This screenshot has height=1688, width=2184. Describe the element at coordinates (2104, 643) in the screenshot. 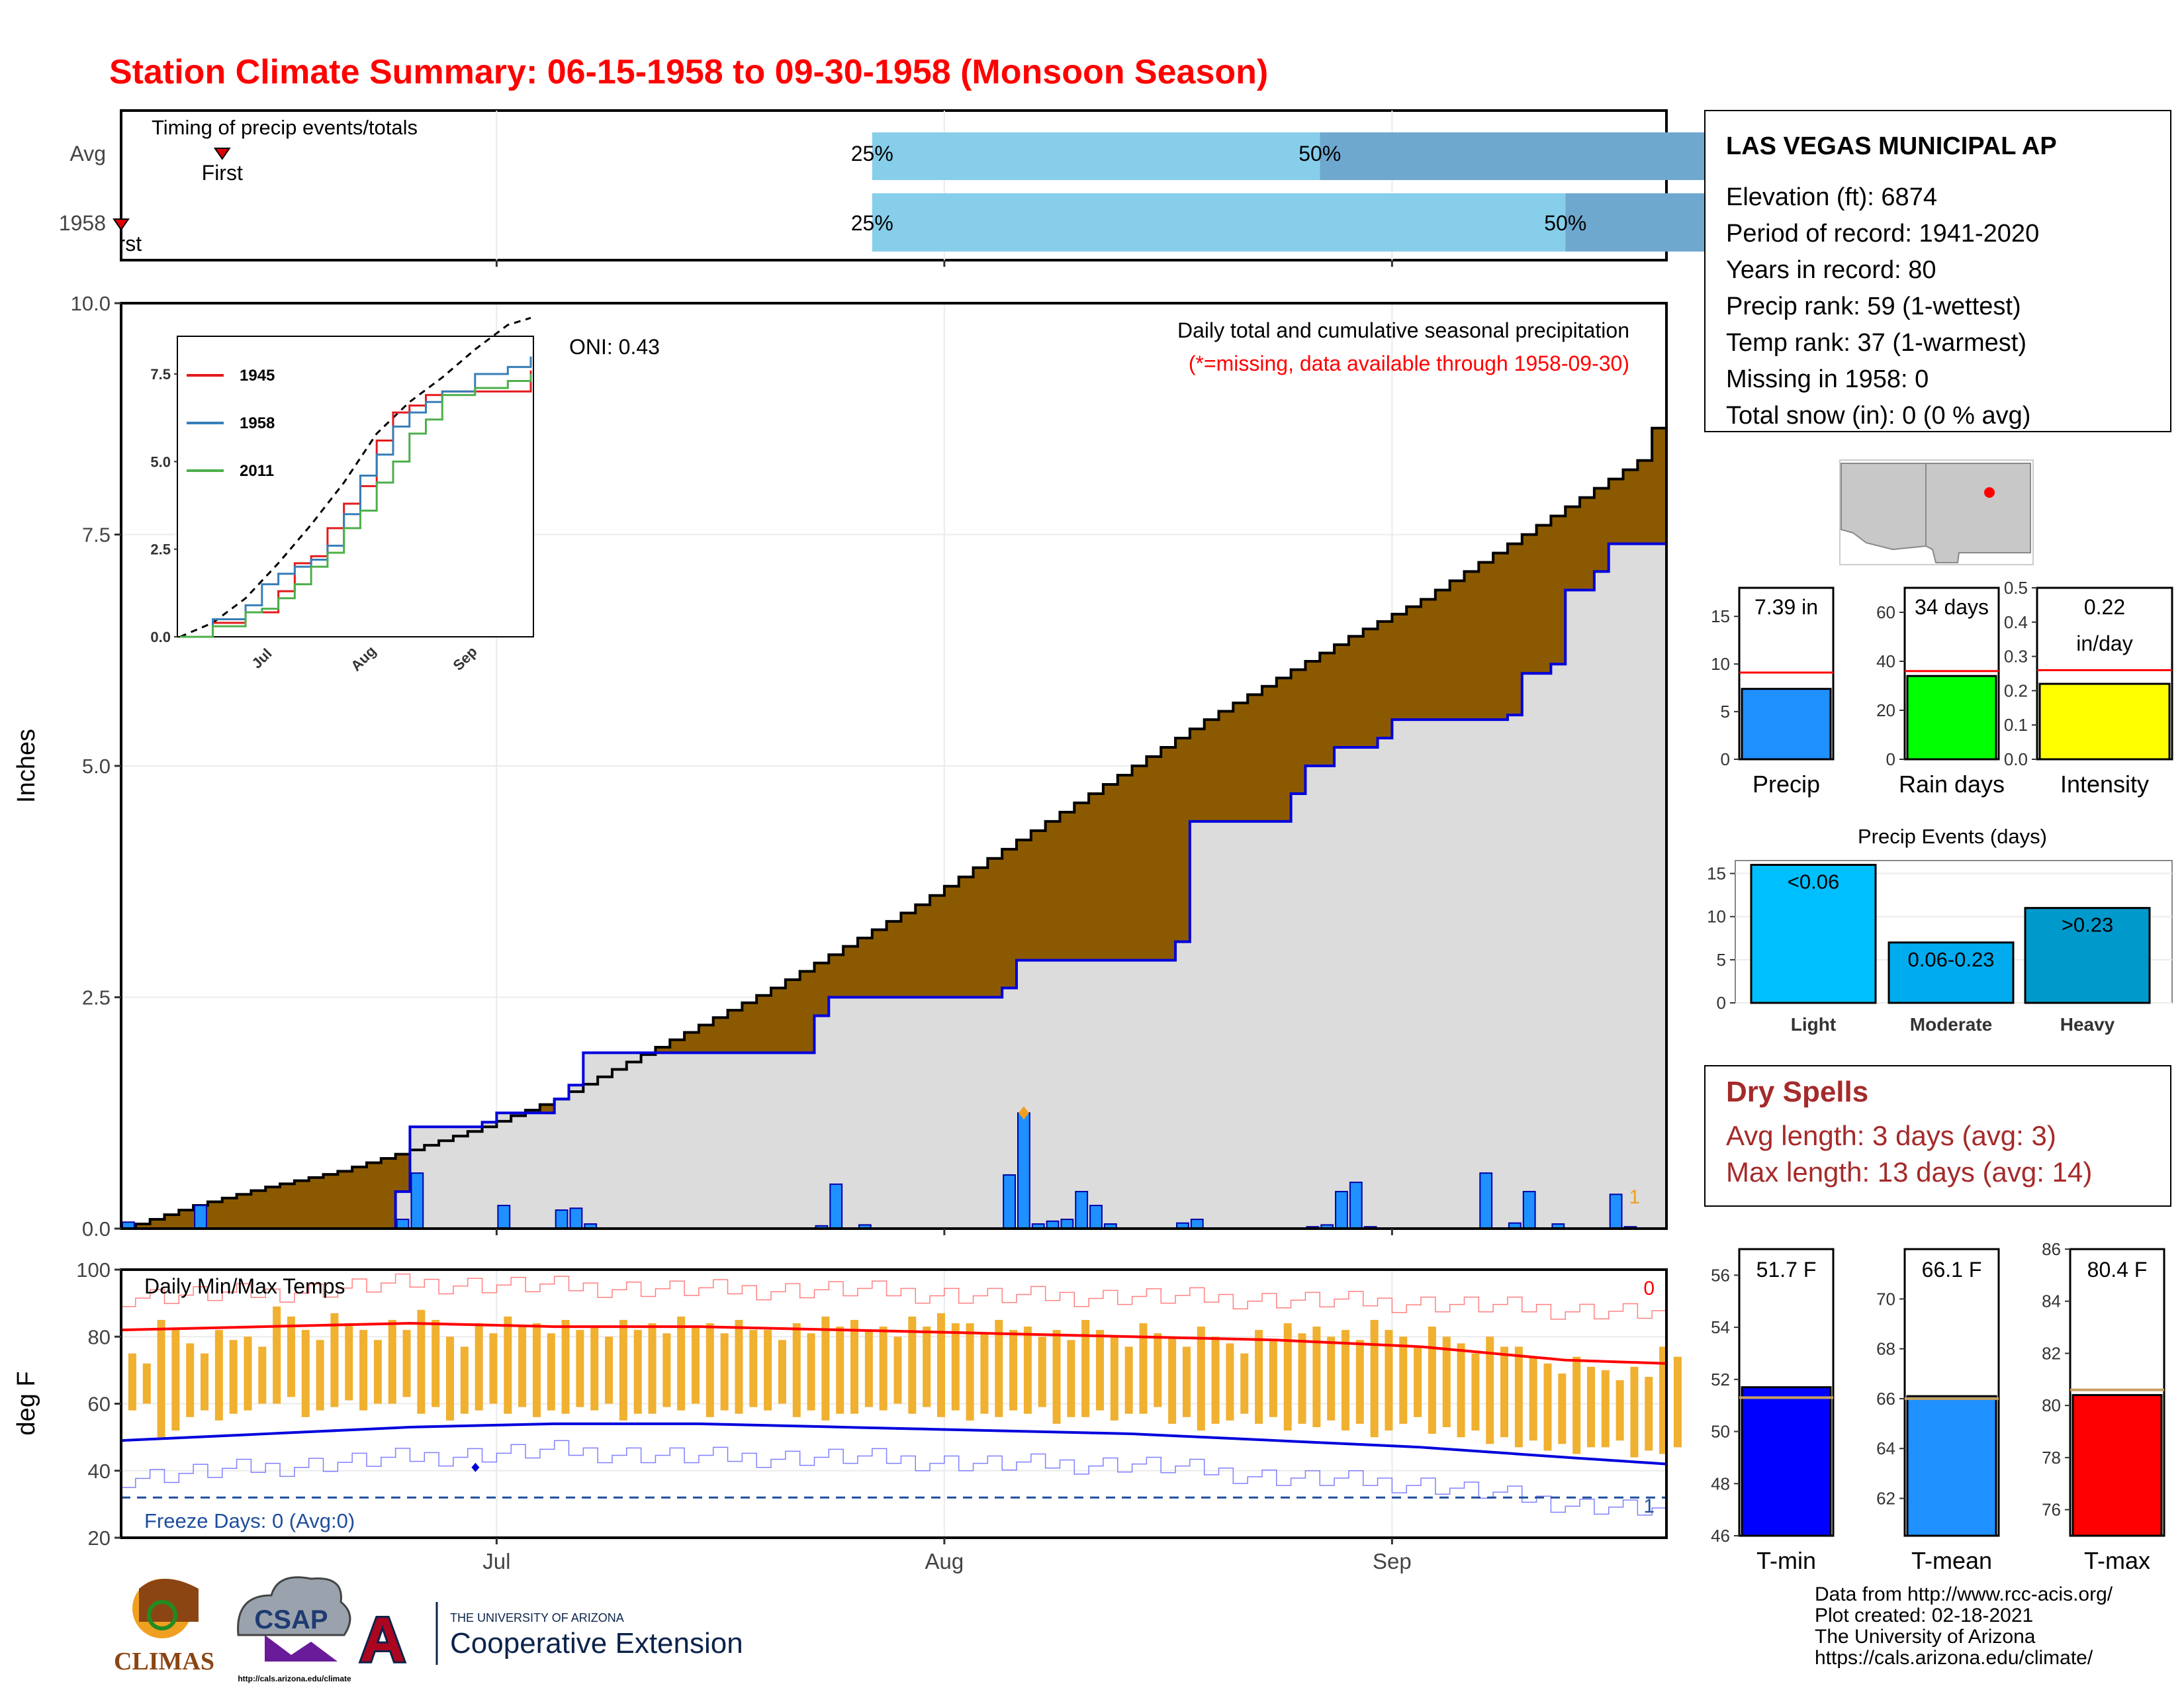

I see `stat-bar-value-text2: in/day` at that location.